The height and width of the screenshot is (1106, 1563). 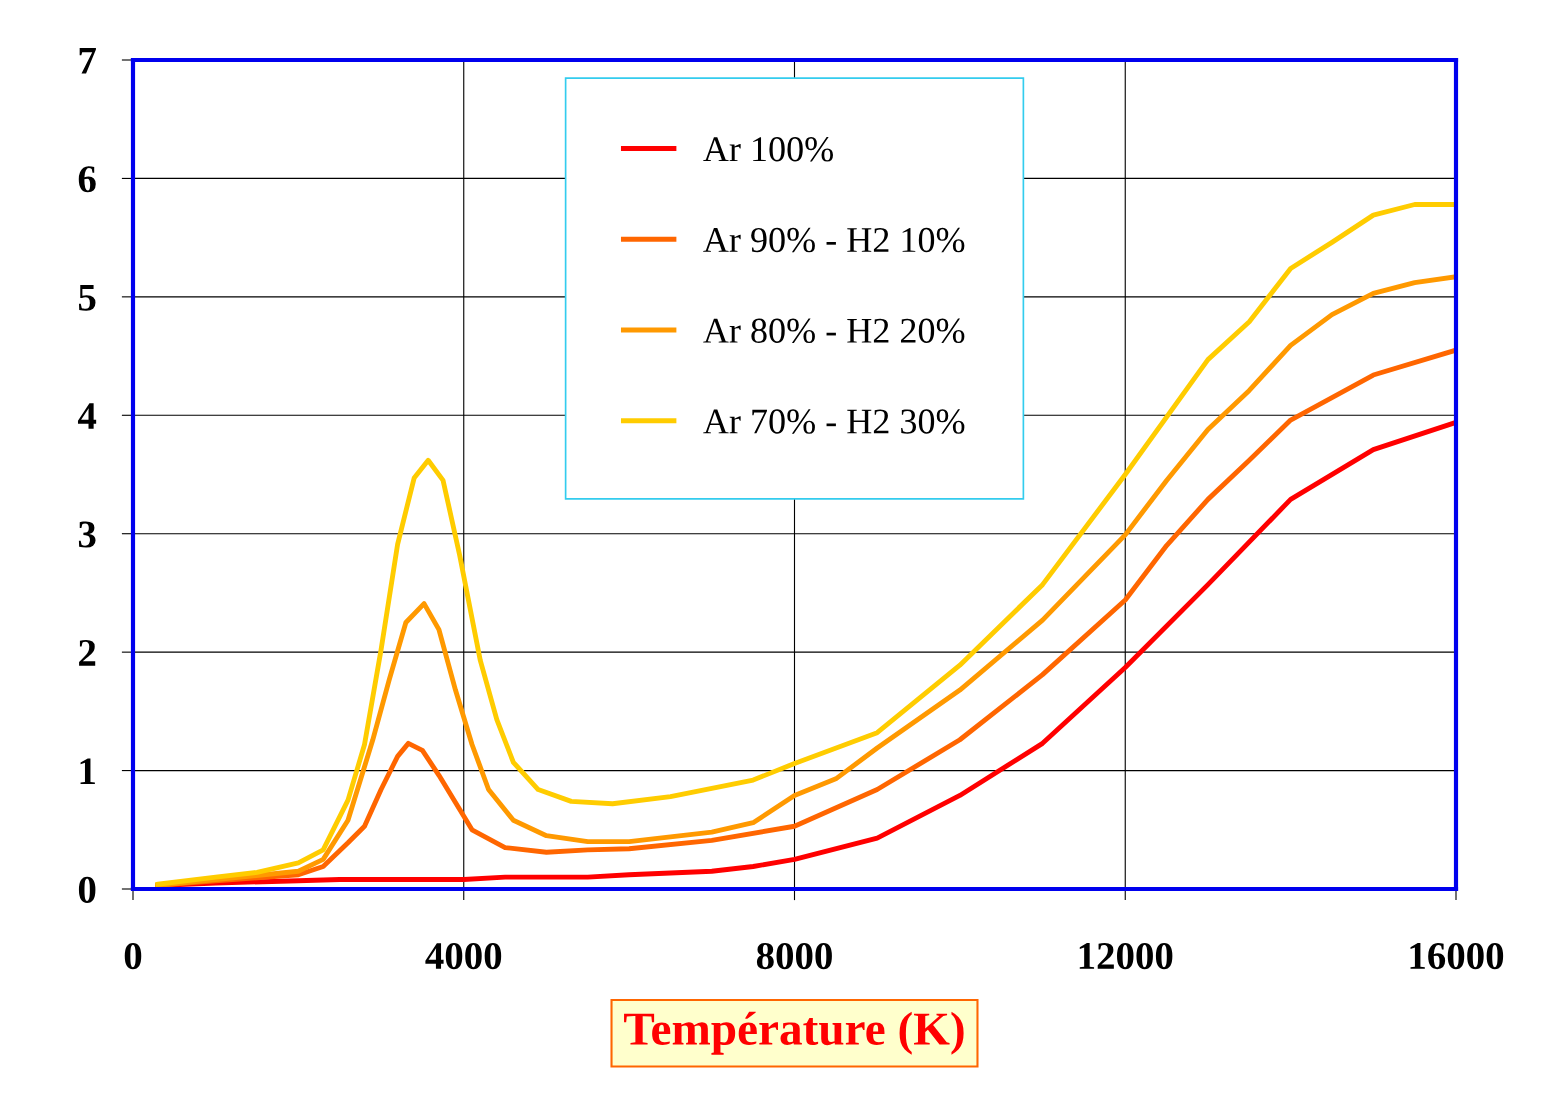 What do you see at coordinates (834, 331) in the screenshot?
I see `legend-label: Ar 80% - H2 20%` at bounding box center [834, 331].